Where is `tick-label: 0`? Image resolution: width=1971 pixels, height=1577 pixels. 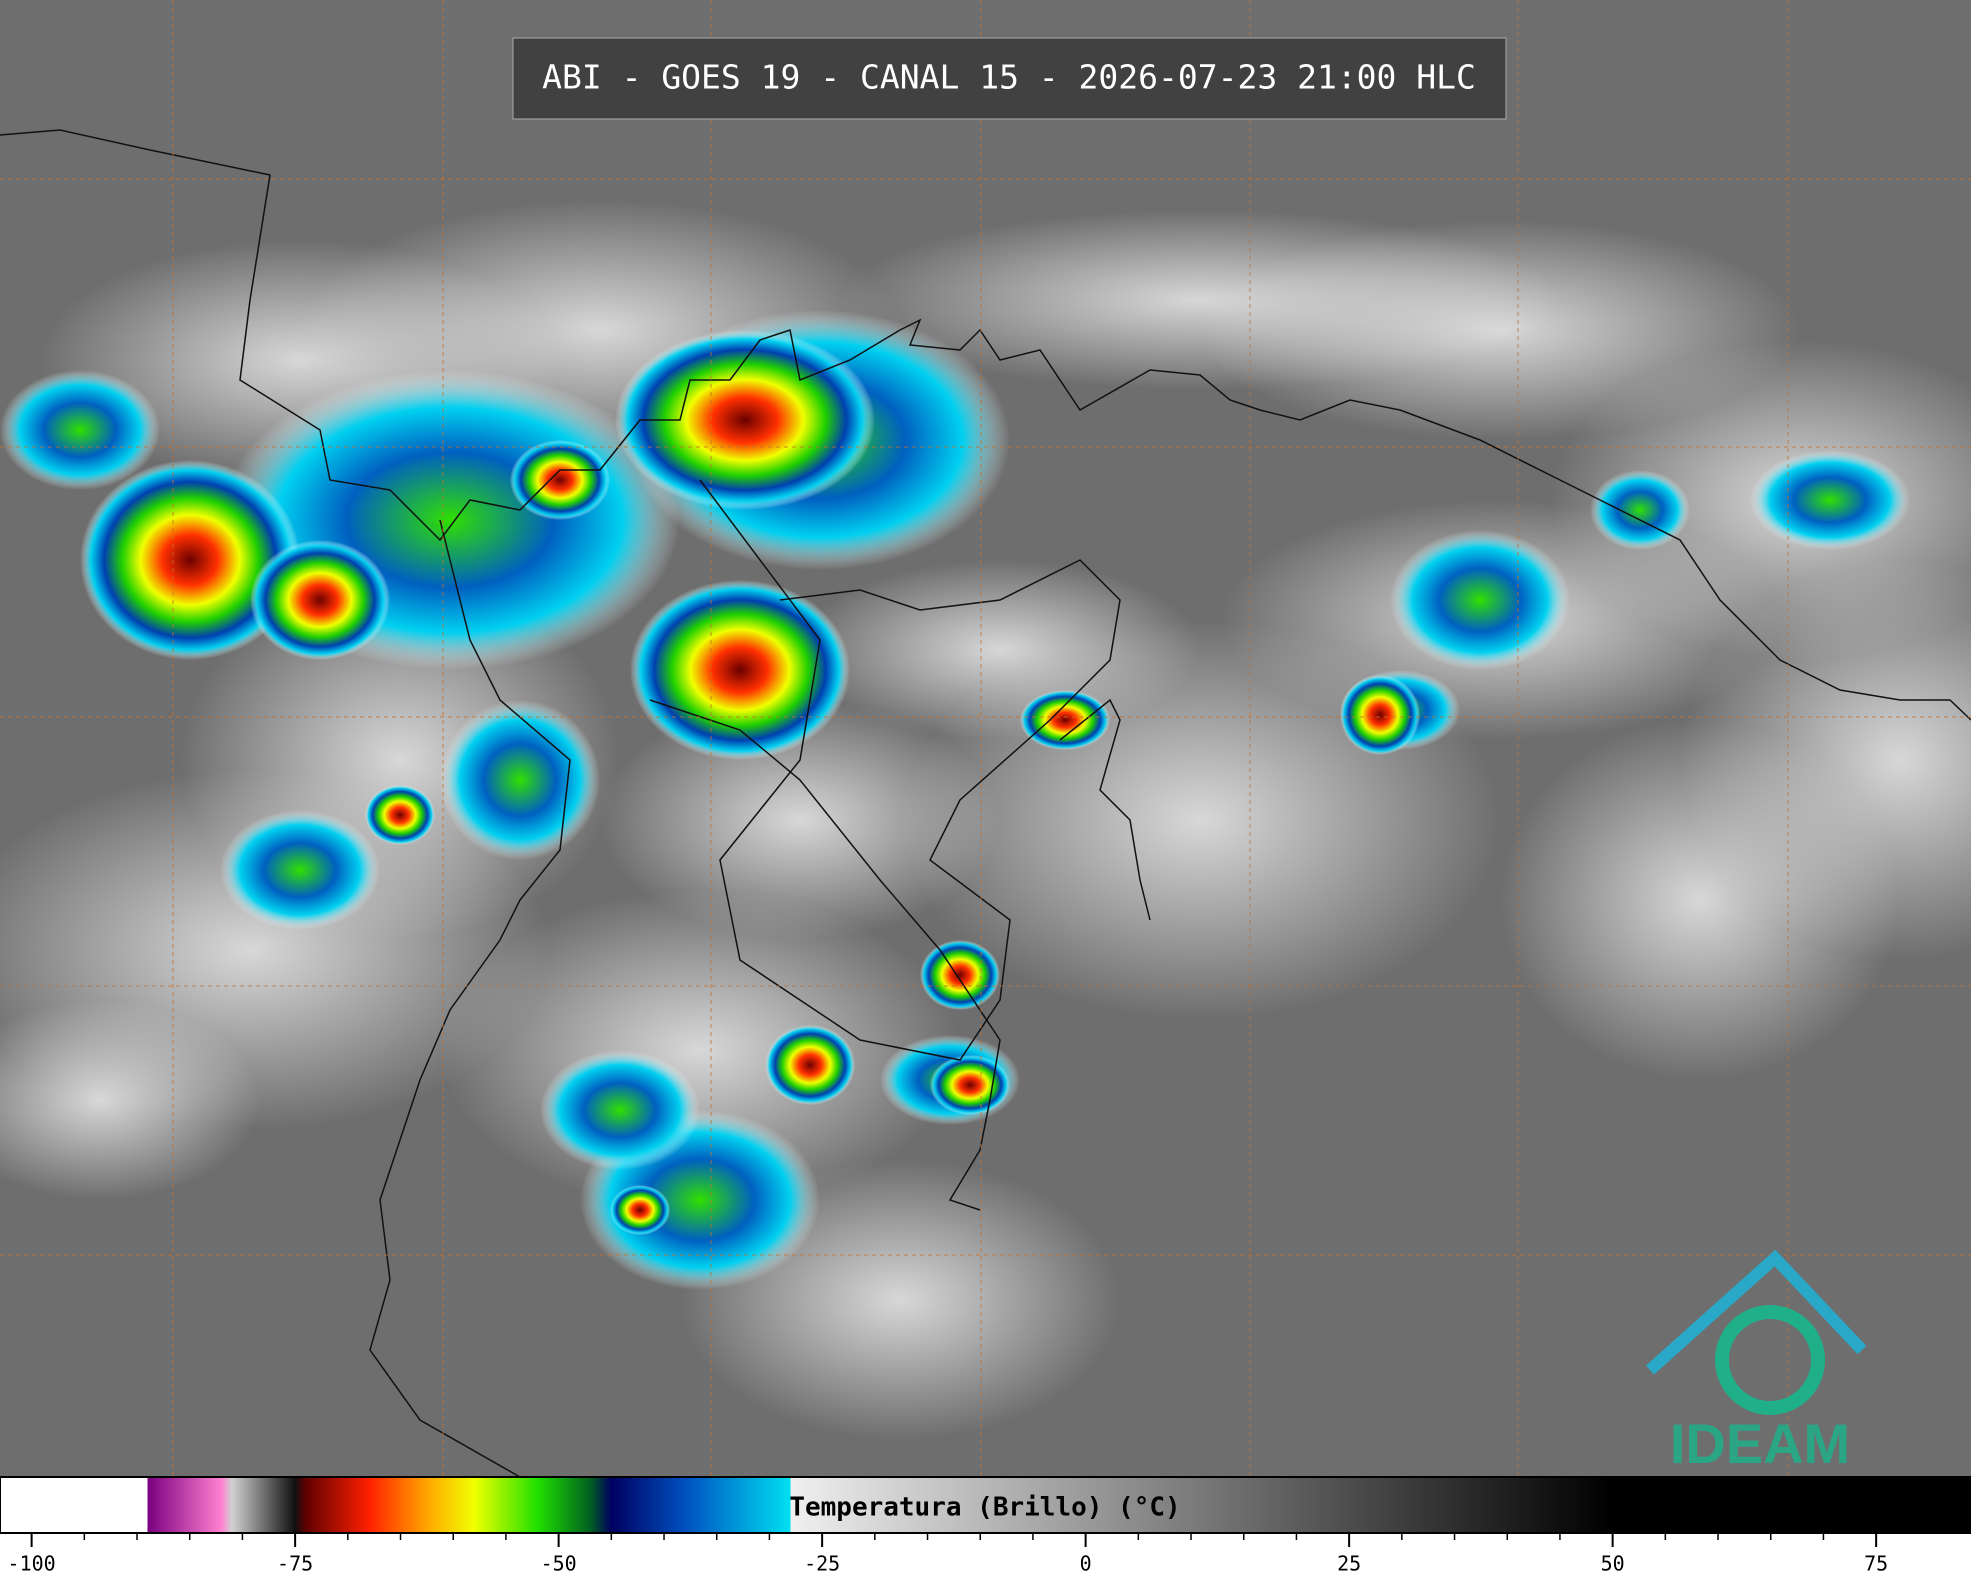
tick-label: 0 is located at coordinates (1086, 1564).